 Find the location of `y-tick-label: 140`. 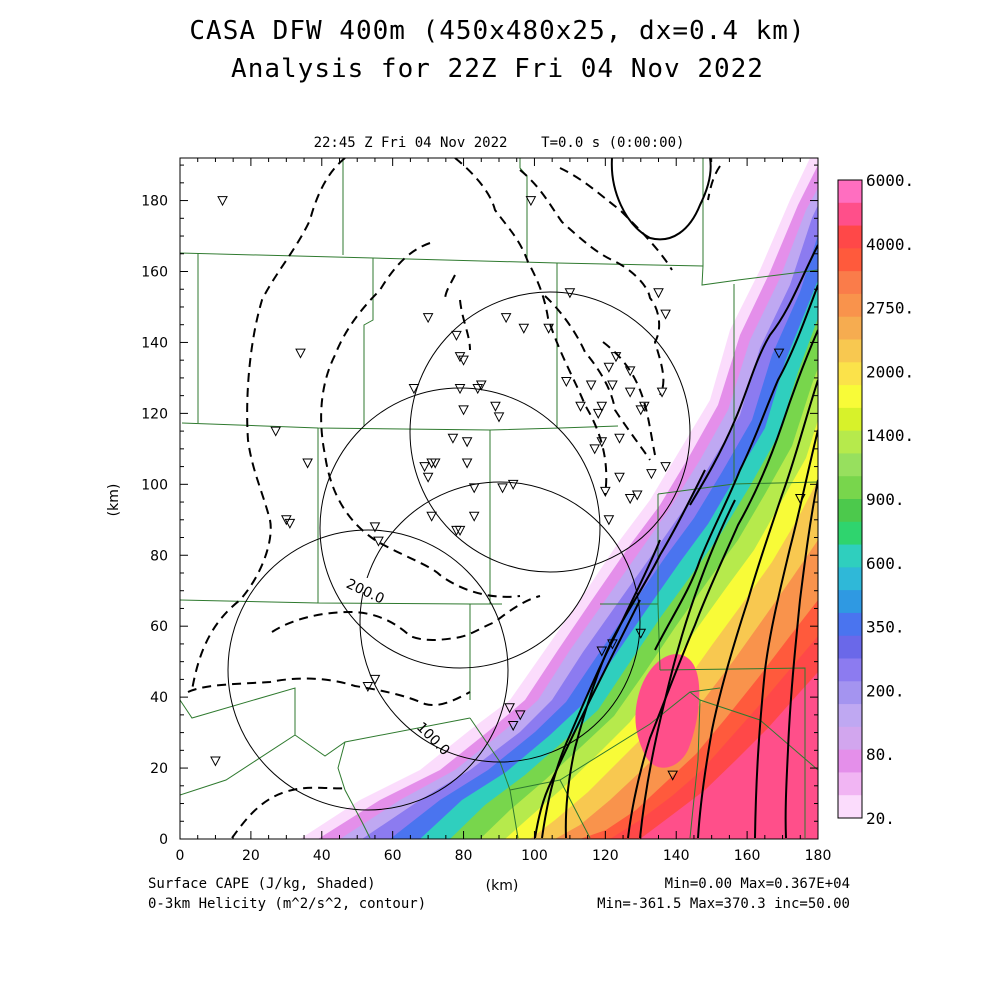

y-tick-label: 140 is located at coordinates (154, 343).